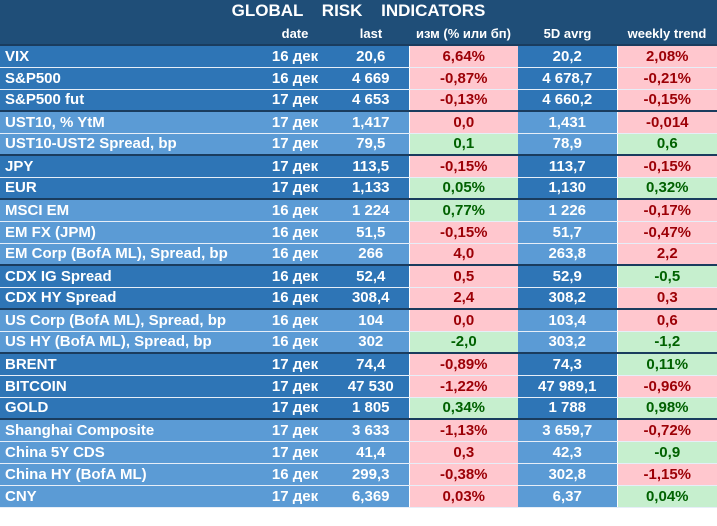  What do you see at coordinates (666, 452) in the screenshot?
I see `row-weekly-trend: -0,9` at bounding box center [666, 452].